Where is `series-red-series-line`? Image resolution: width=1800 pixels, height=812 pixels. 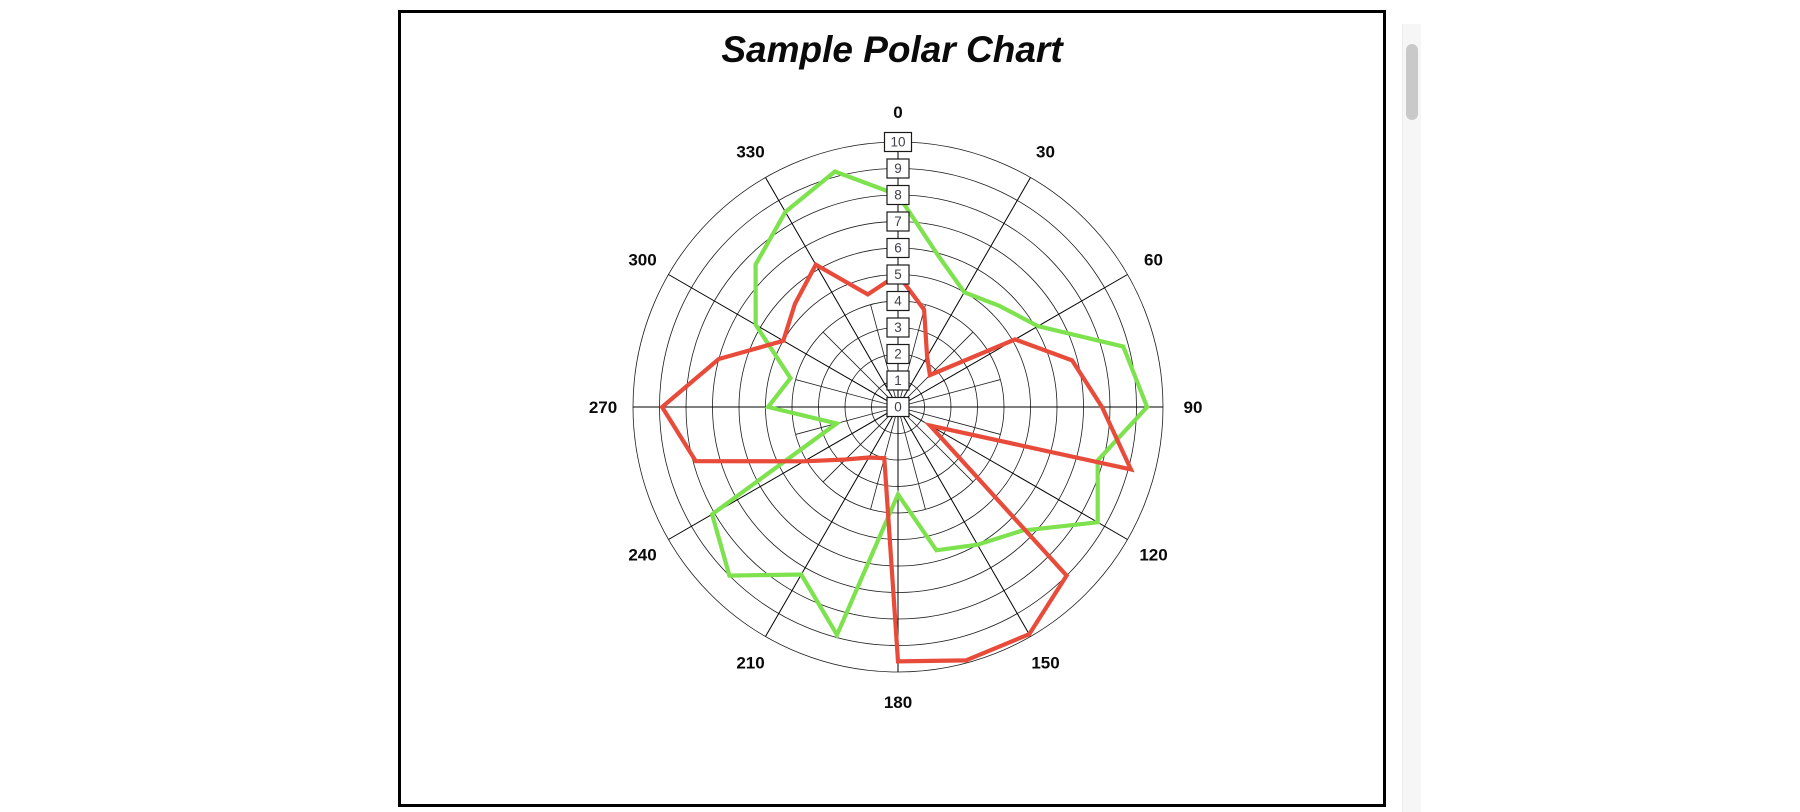
series-red-series-line is located at coordinates (897, 462).